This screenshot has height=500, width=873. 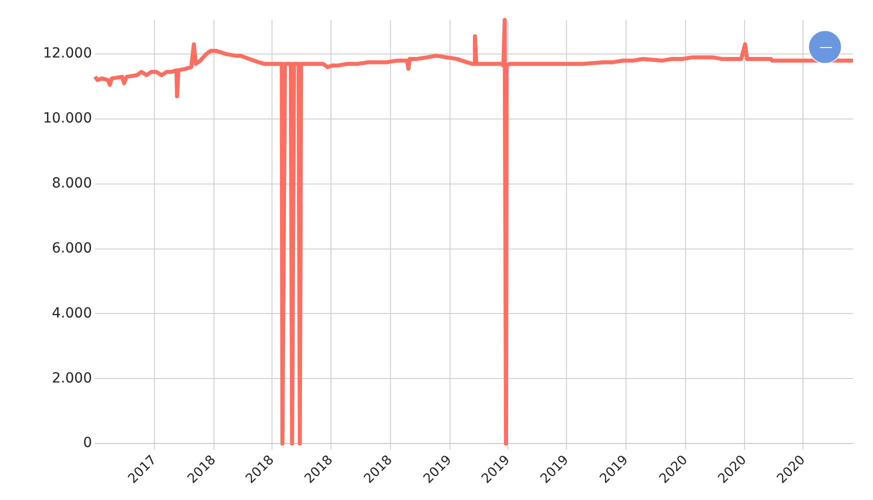 What do you see at coordinates (72, 248) in the screenshot?
I see `y-tick-label: 6.000` at bounding box center [72, 248].